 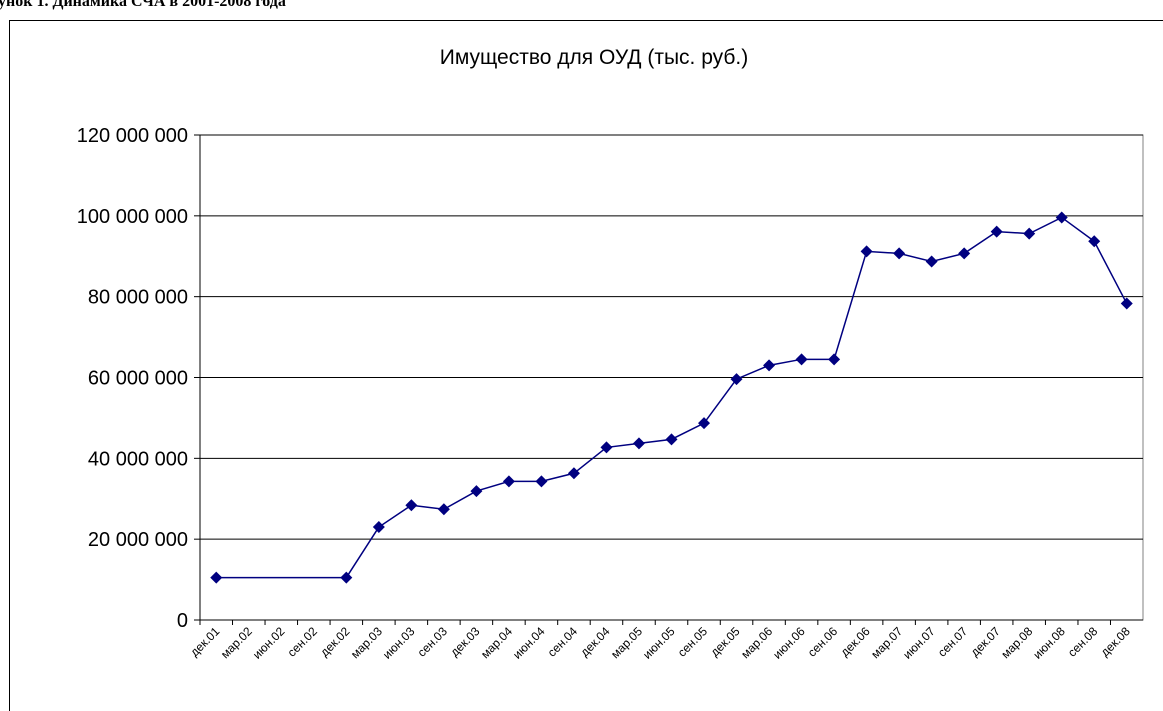 I want to click on y-tick-label: 0, so click(x=182, y=621).